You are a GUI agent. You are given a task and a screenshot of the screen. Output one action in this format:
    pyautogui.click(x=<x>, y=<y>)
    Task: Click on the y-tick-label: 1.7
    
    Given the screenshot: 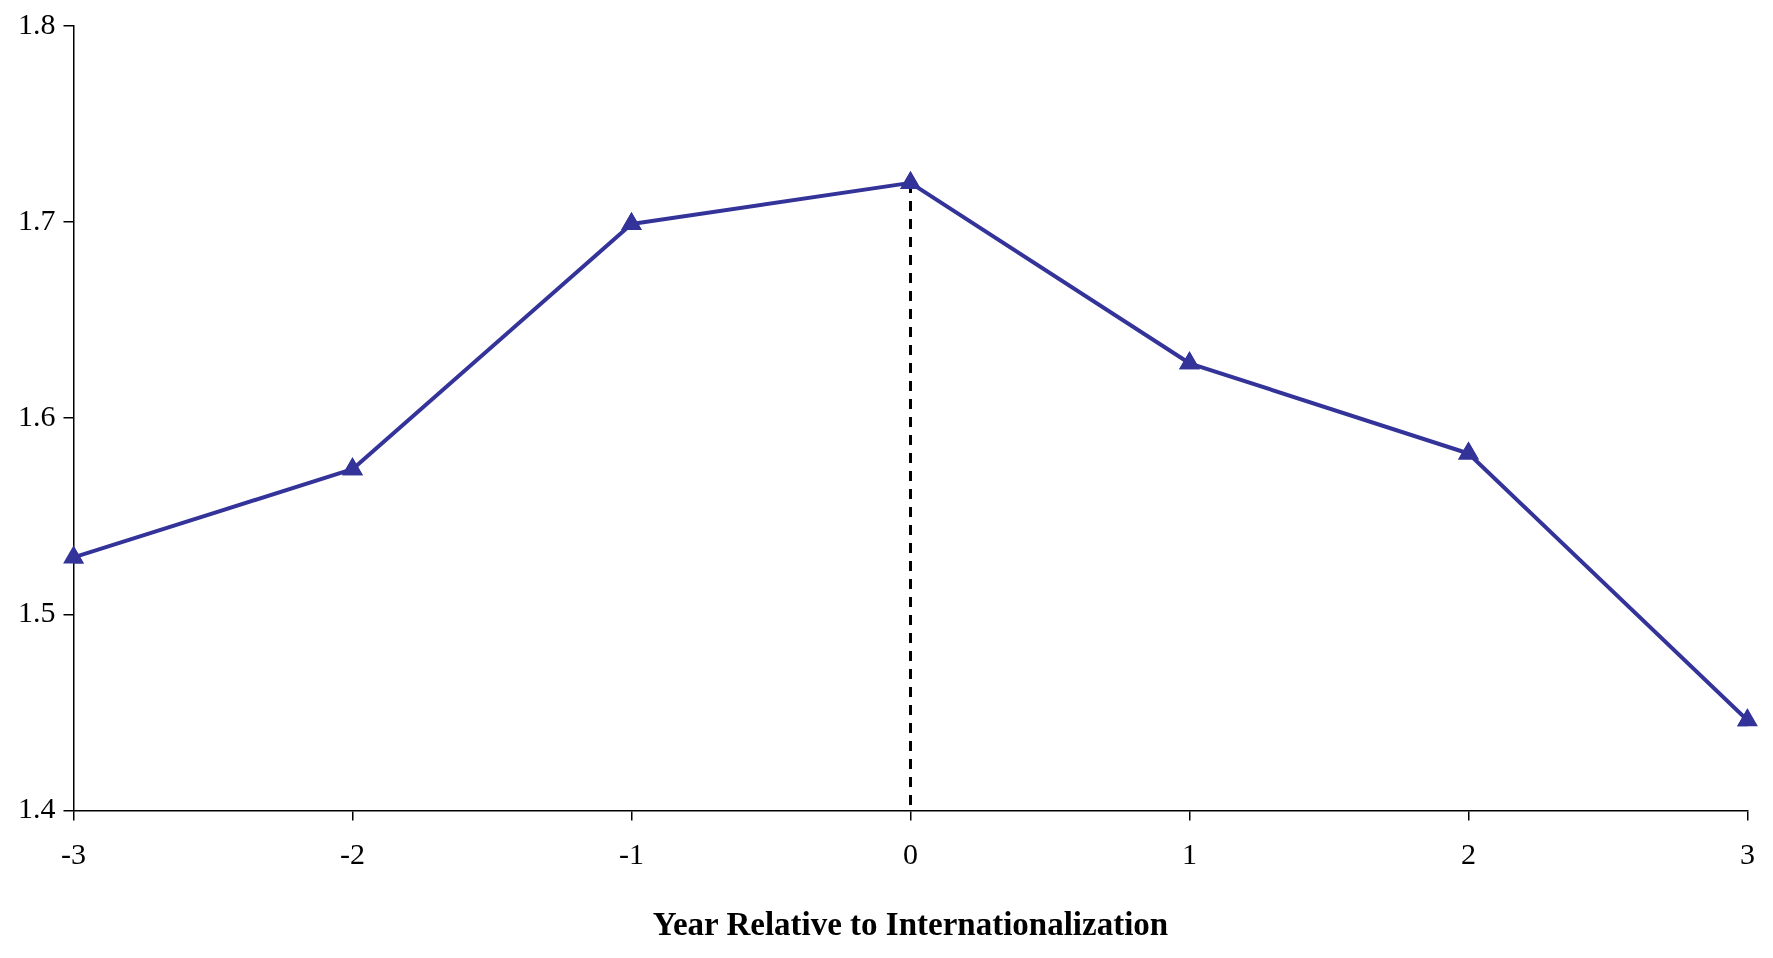 What is the action you would take?
    pyautogui.click(x=37, y=219)
    